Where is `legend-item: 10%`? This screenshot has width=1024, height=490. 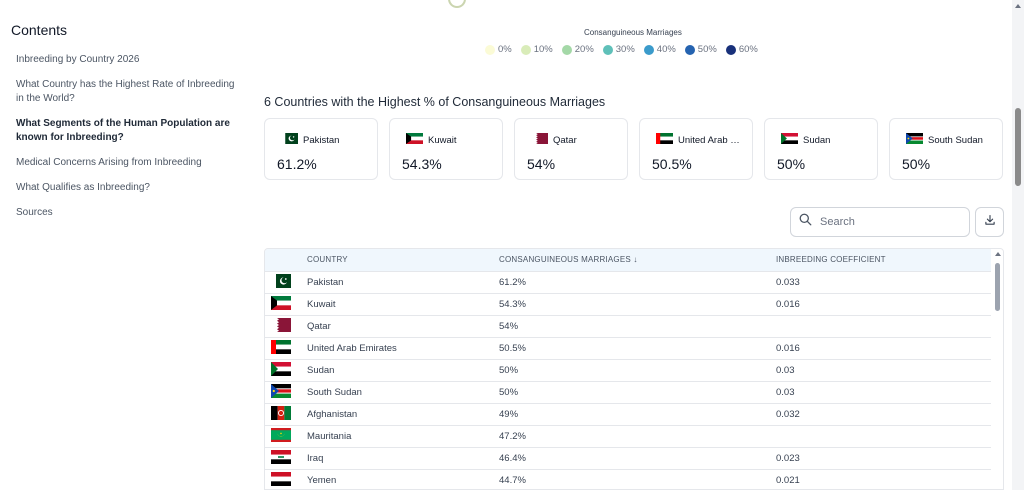 legend-item: 10% is located at coordinates (536, 49).